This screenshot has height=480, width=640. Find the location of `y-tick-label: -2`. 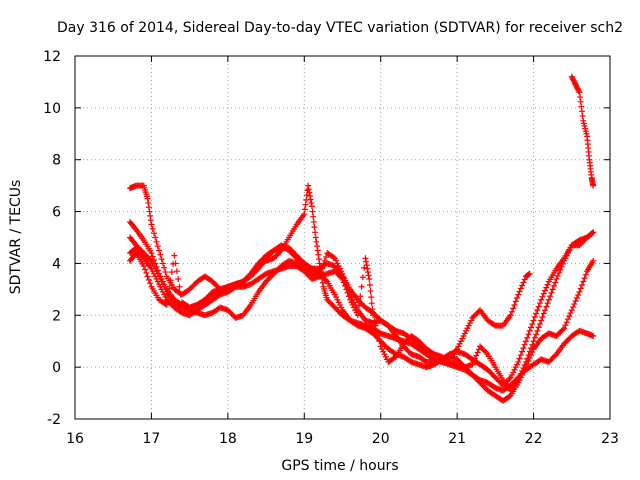

y-tick-label: -2 is located at coordinates (54, 420).